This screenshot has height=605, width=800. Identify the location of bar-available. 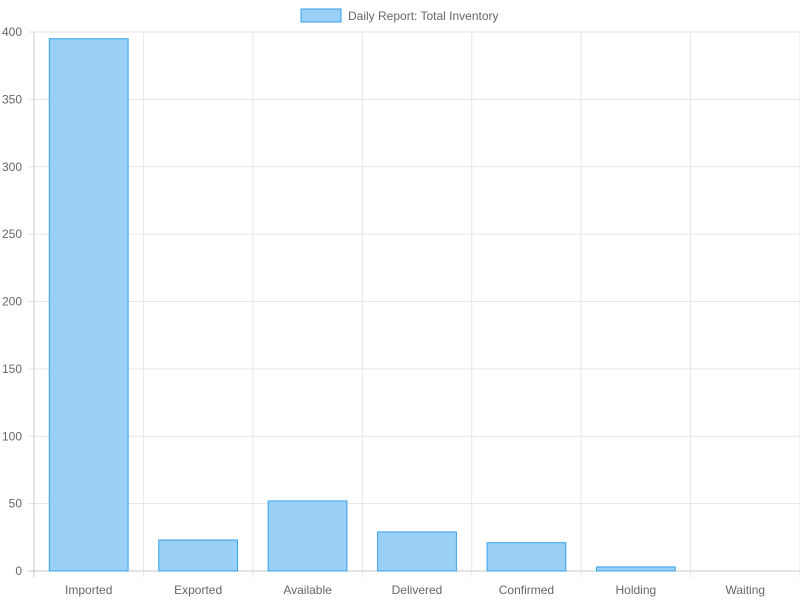
(307, 536).